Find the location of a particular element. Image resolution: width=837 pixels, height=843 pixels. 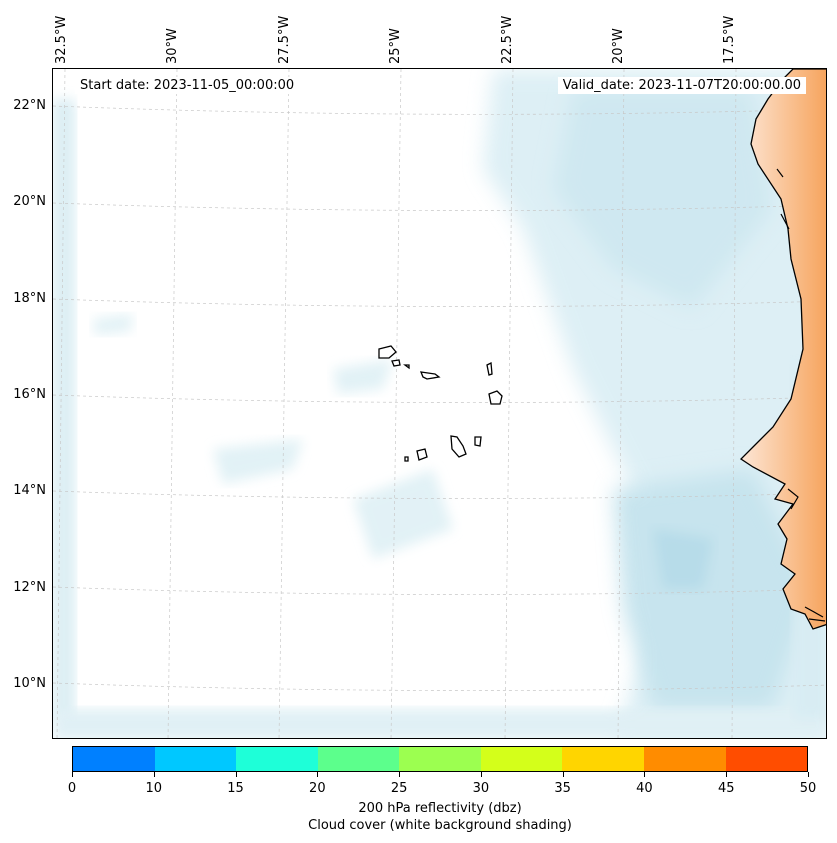

valid-date-label: Valid_date: 2023-11-07T20:00:00.00 is located at coordinates (681, 85).